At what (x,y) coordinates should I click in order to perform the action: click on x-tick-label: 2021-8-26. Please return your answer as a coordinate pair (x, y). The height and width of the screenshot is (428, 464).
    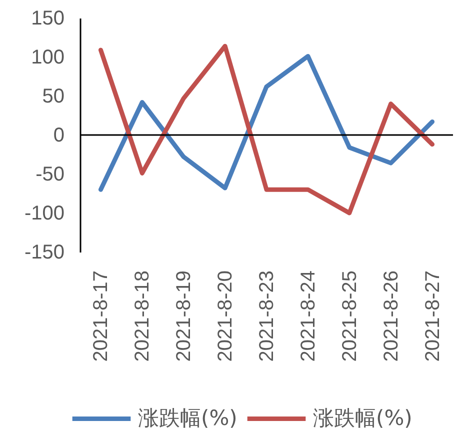
    Looking at the image, I should click on (391, 316).